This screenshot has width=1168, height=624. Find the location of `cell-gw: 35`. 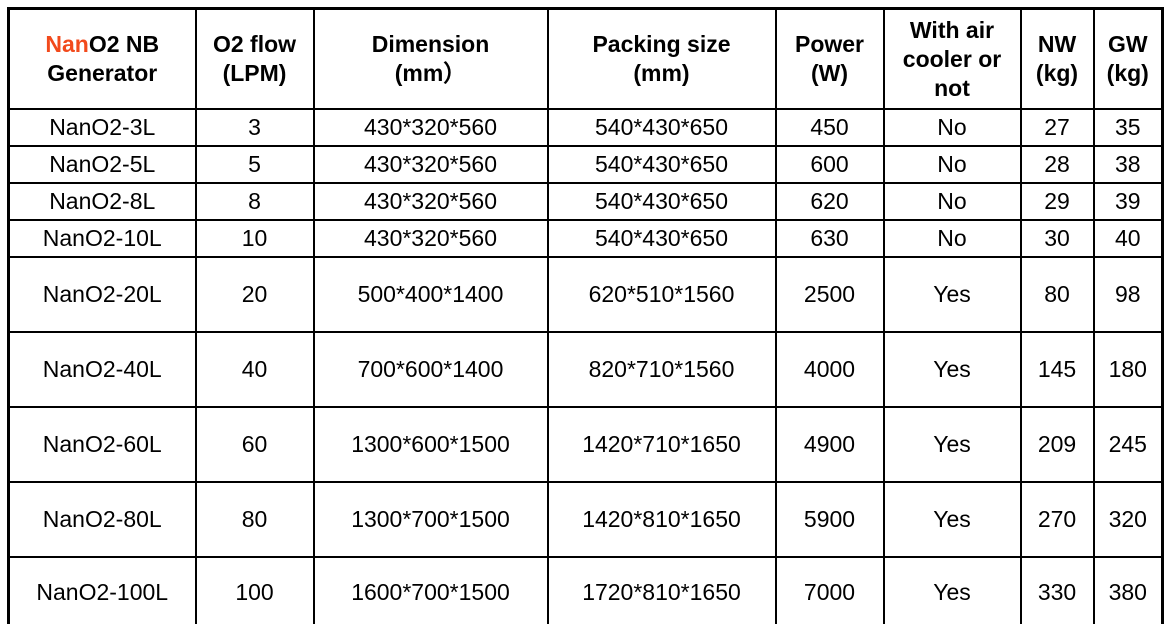

cell-gw: 35 is located at coordinates (1128, 127).